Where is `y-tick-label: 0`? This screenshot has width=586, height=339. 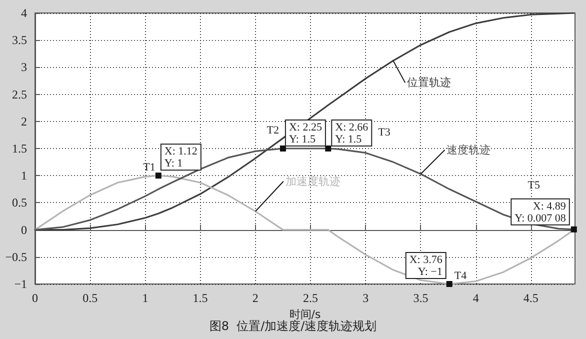 y-tick-label: 0 is located at coordinates (24, 229).